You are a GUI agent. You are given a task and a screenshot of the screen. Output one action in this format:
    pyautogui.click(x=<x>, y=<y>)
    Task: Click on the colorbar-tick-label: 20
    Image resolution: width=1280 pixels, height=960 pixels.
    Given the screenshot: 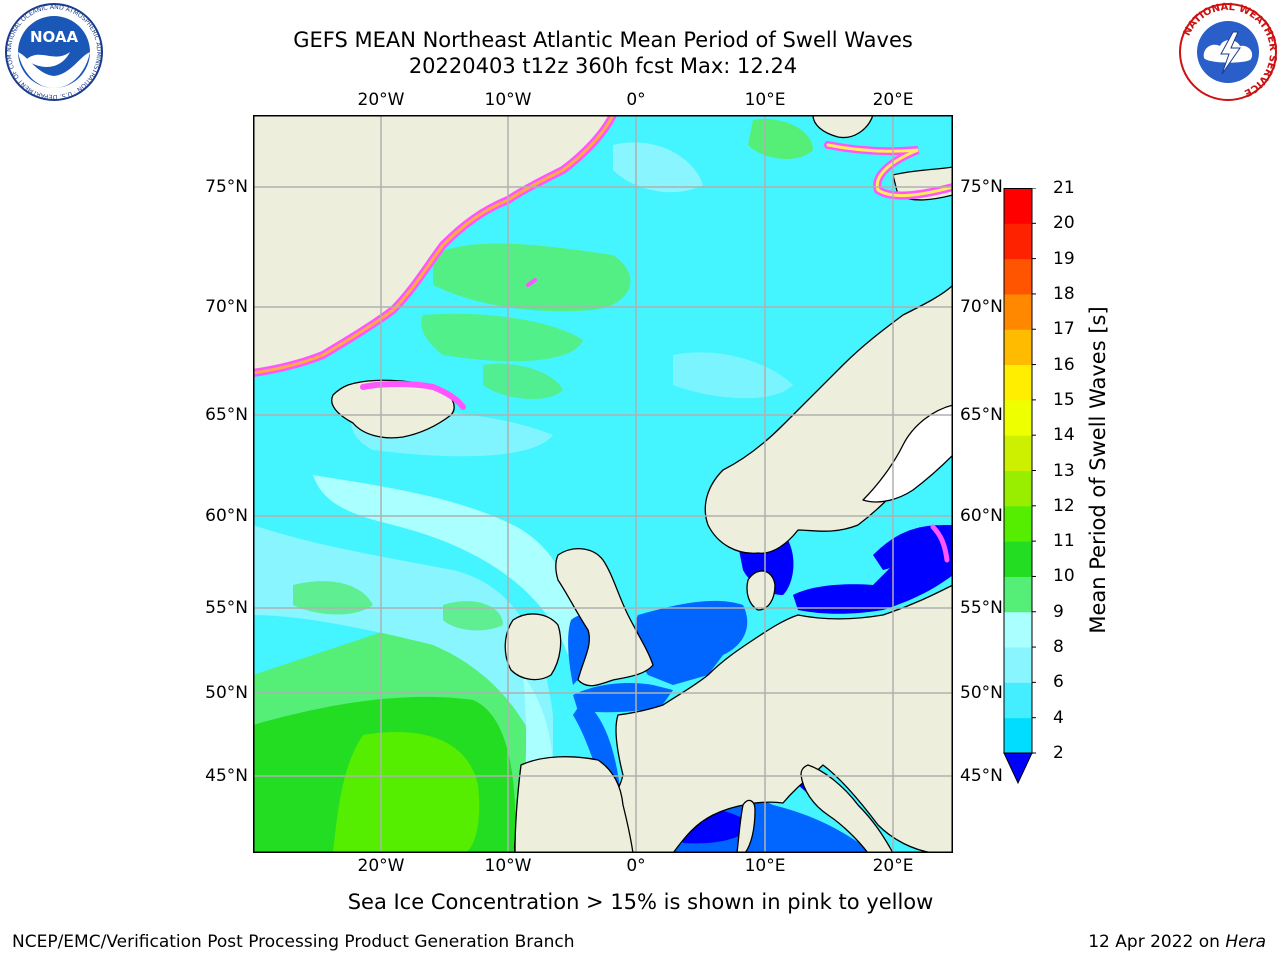 What is the action you would take?
    pyautogui.click(x=1064, y=223)
    